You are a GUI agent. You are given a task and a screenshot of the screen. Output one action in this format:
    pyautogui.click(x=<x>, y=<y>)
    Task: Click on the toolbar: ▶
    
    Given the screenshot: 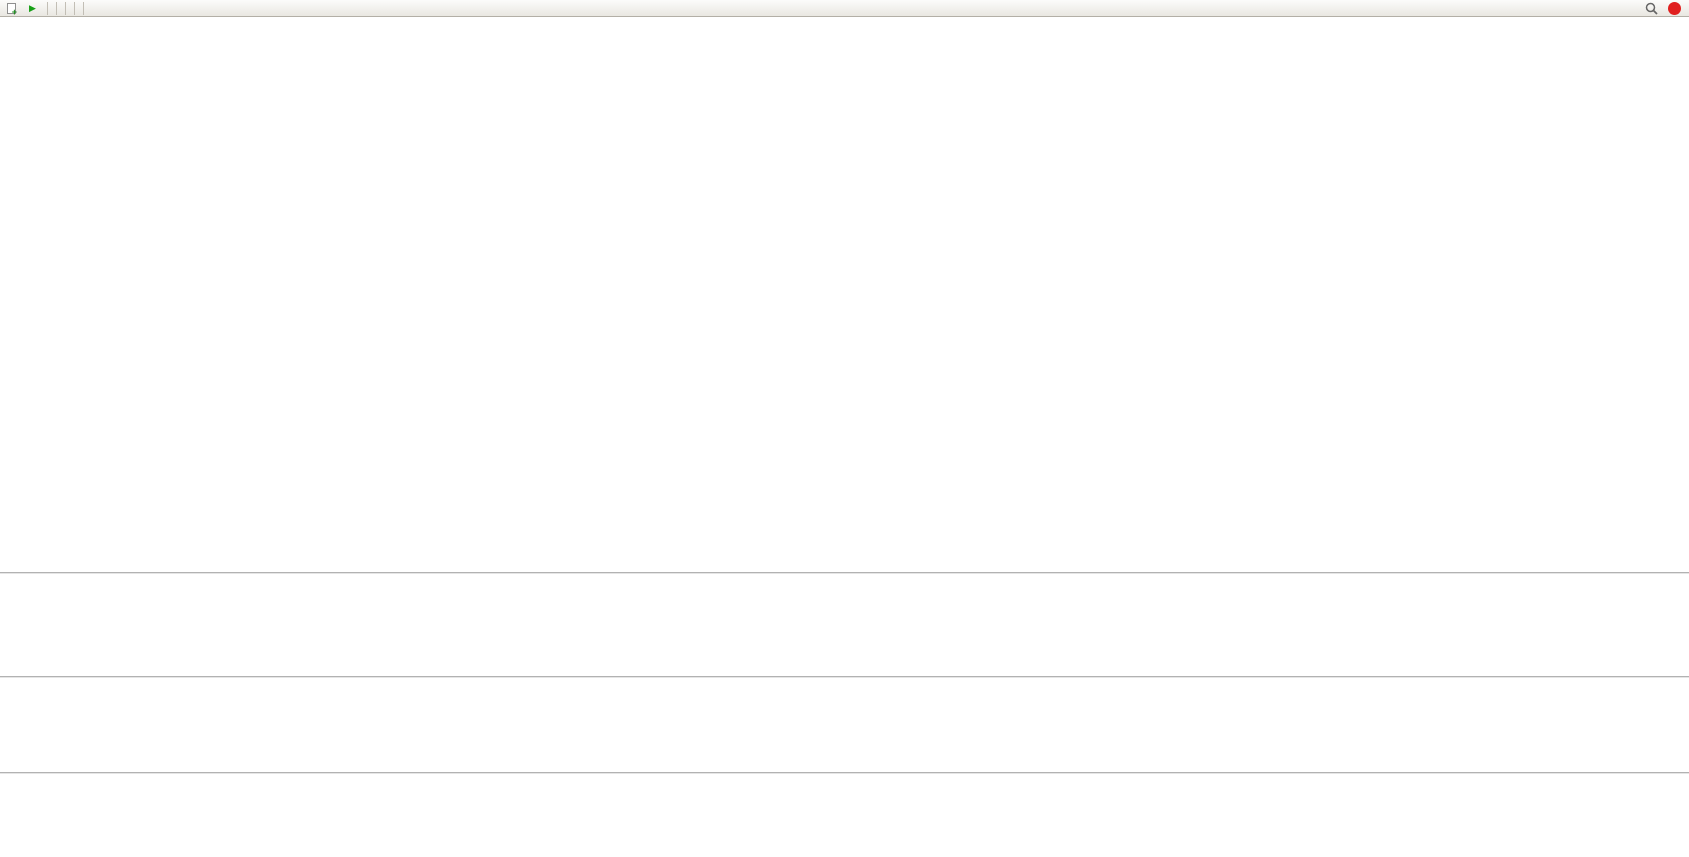 What is the action you would take?
    pyautogui.click(x=844, y=8)
    